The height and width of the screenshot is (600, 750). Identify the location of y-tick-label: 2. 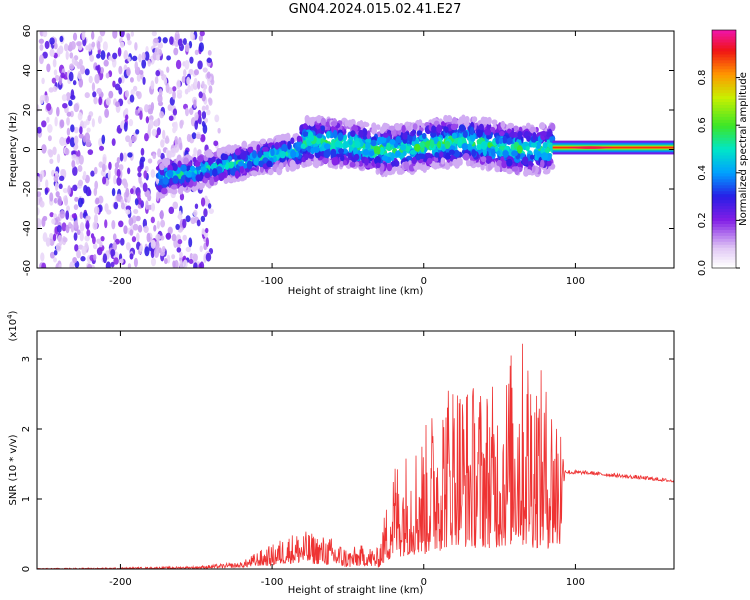
(26, 429).